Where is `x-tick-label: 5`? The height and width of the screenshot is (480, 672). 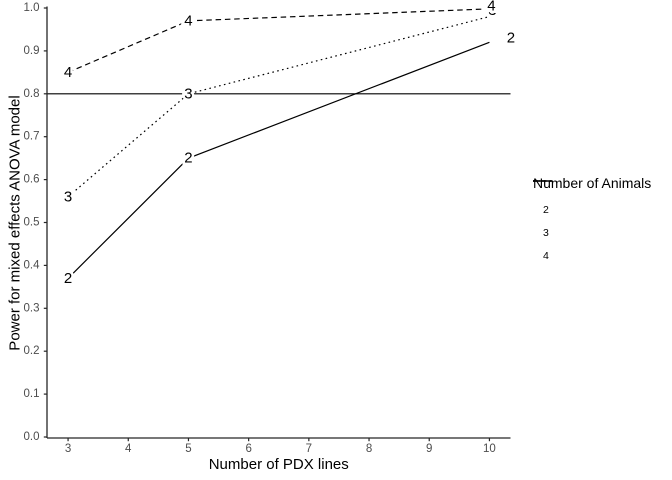
x-tick-label: 5 is located at coordinates (188, 449).